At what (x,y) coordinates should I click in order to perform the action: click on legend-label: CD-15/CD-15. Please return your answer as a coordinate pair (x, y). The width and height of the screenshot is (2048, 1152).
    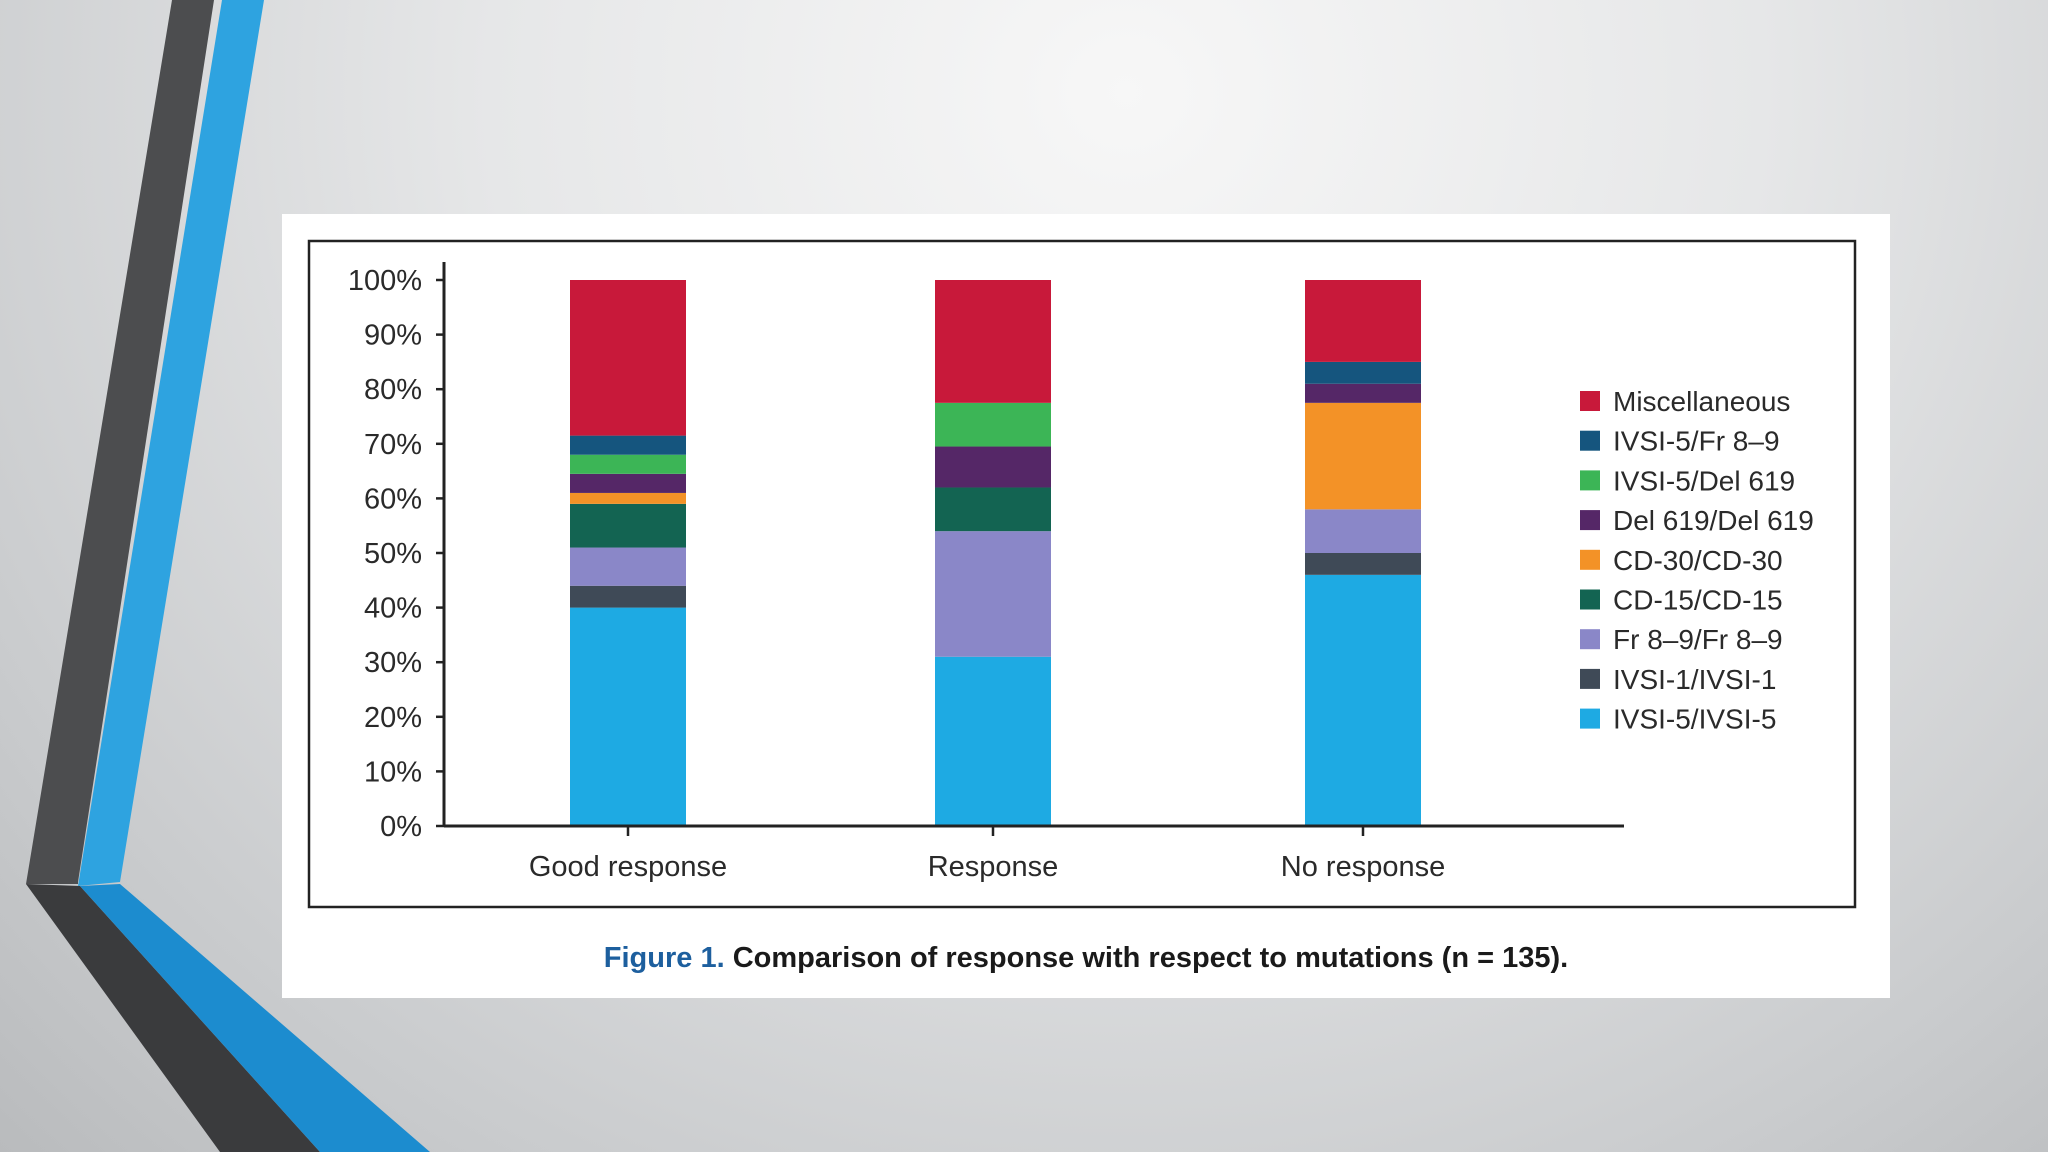
    Looking at the image, I should click on (1698, 600).